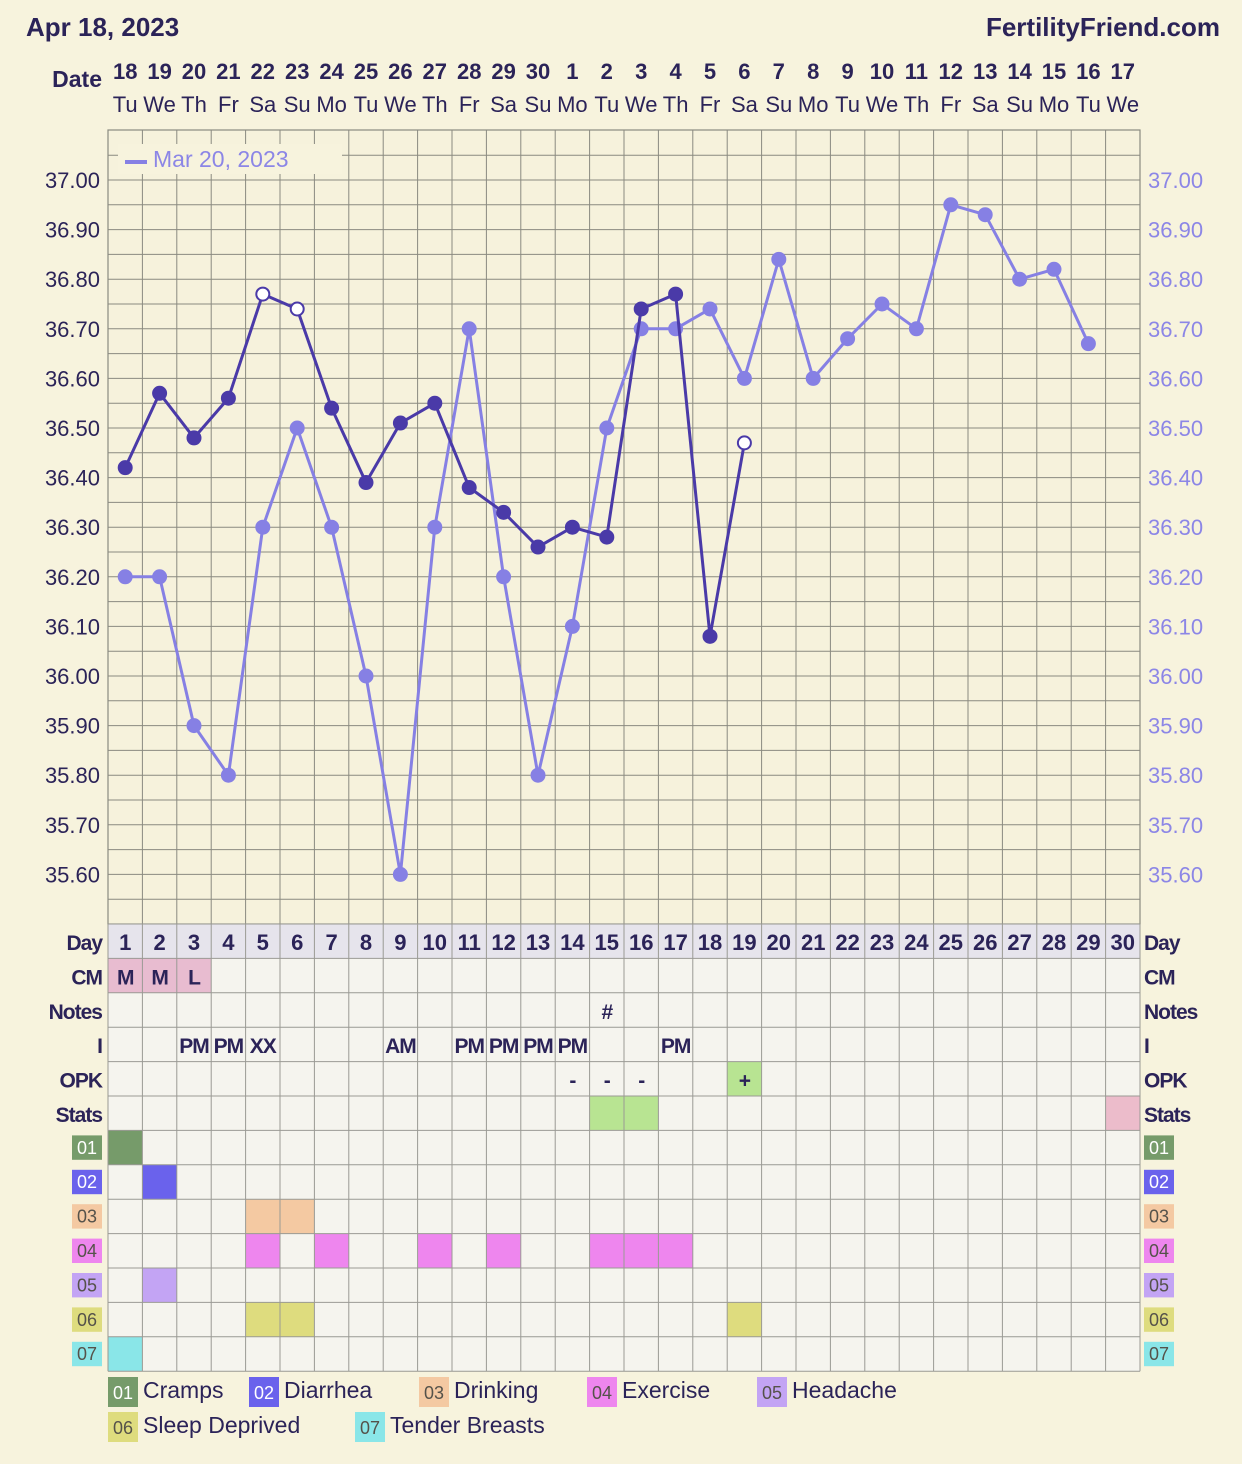 The width and height of the screenshot is (1242, 1464). Describe the element at coordinates (221, 159) in the screenshot. I see `legend-label: Mar 20, 2023` at that location.